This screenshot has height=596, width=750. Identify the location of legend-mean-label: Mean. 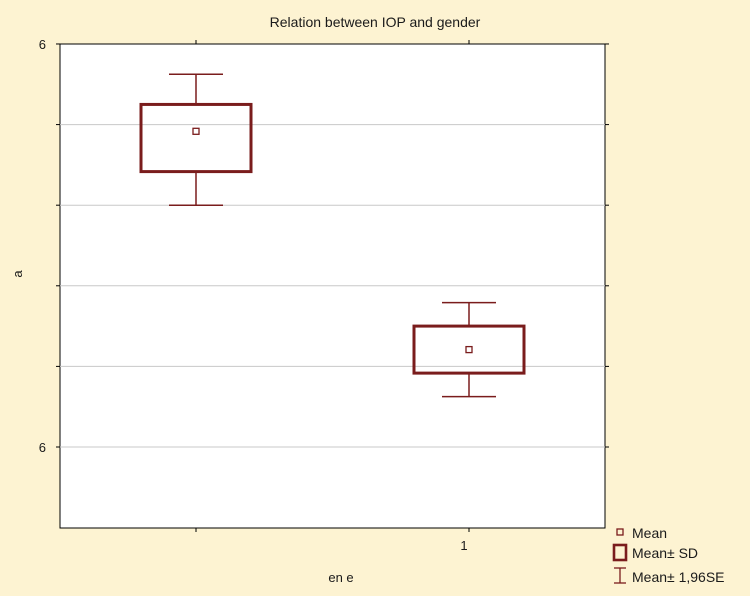
(649, 533).